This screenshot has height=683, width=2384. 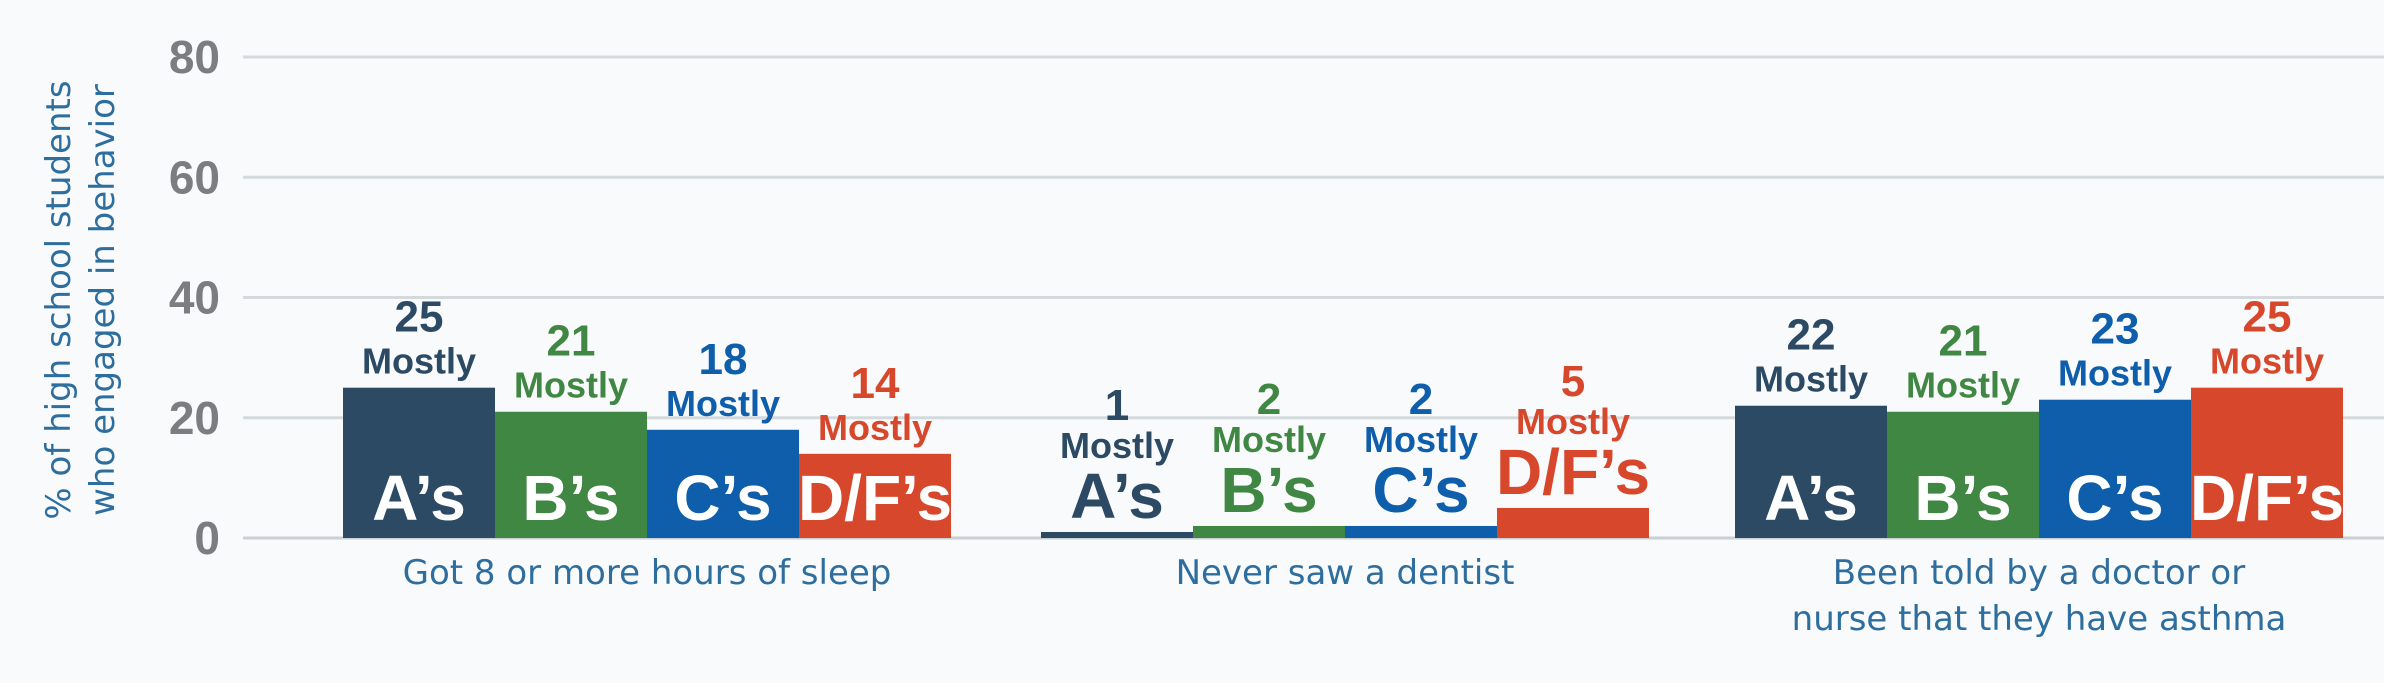 I want to click on category-label: Never saw a dentist, so click(x=1345, y=573).